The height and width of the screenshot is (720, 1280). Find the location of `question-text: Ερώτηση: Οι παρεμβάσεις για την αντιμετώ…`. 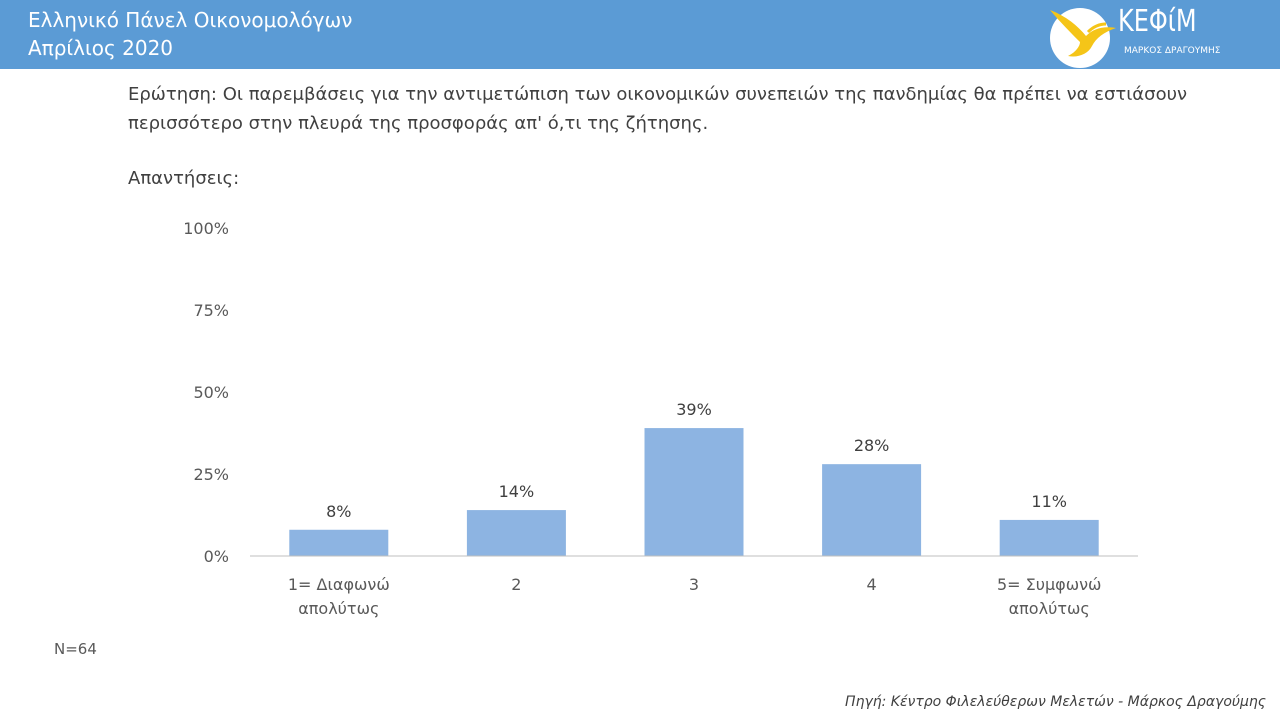

question-text: Ερώτηση: Οι παρεμβάσεις για την αντιμετώ… is located at coordinates (658, 109).